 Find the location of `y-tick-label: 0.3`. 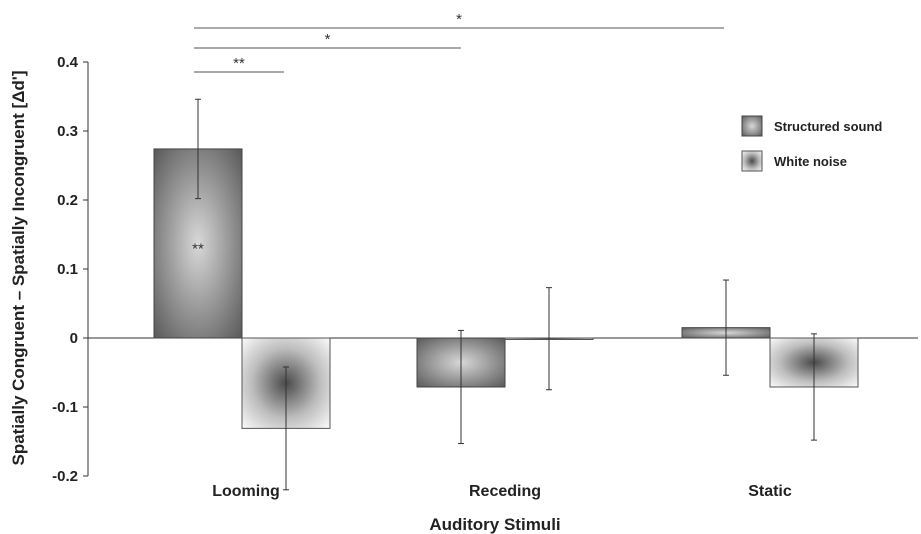

y-tick-label: 0.3 is located at coordinates (67, 131).